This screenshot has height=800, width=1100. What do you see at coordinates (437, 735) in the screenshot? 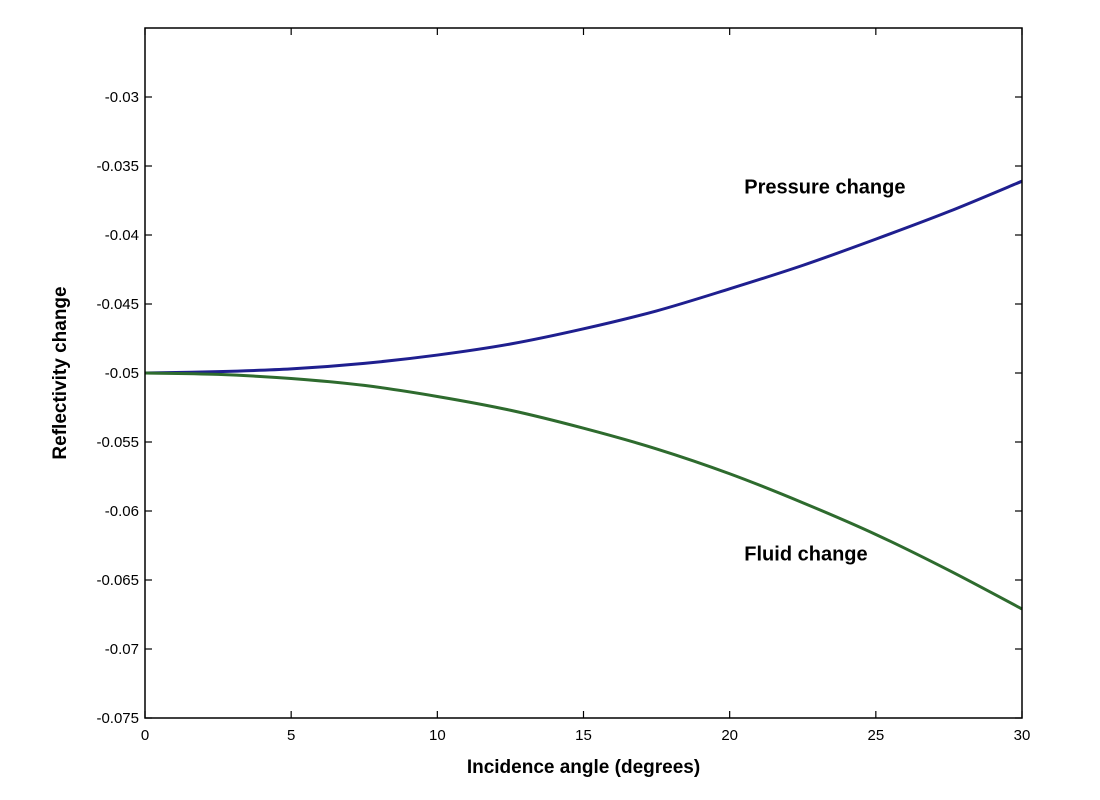
I see `x-tick-label: 10` at bounding box center [437, 735].